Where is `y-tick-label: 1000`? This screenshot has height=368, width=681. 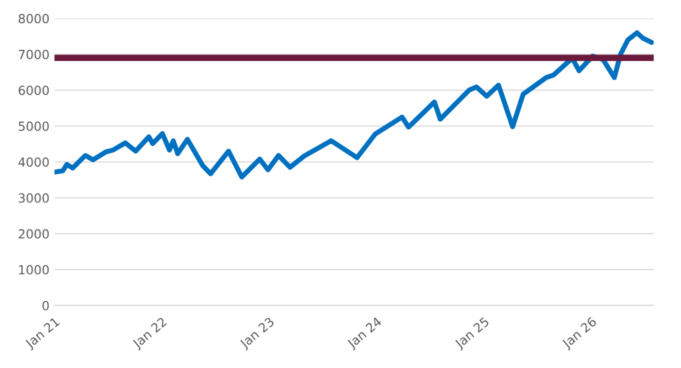 y-tick-label: 1000 is located at coordinates (34, 269).